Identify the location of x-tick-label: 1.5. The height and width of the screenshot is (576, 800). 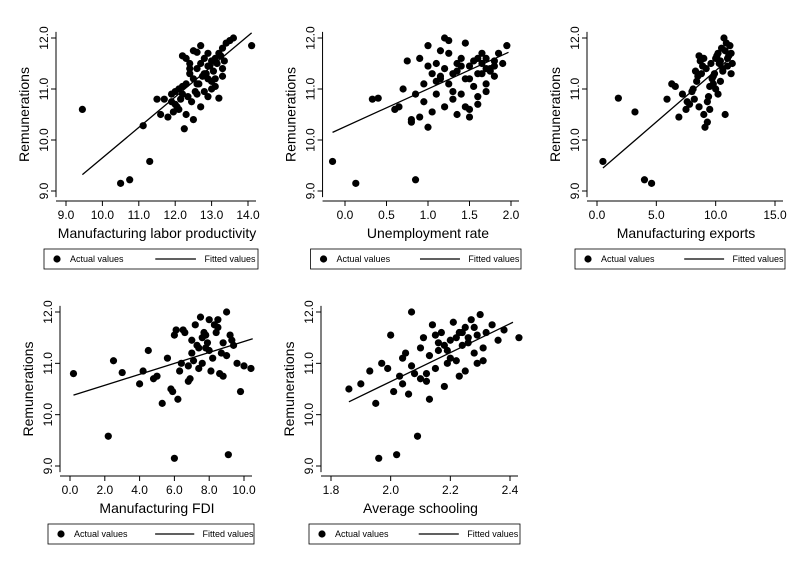
(469, 215).